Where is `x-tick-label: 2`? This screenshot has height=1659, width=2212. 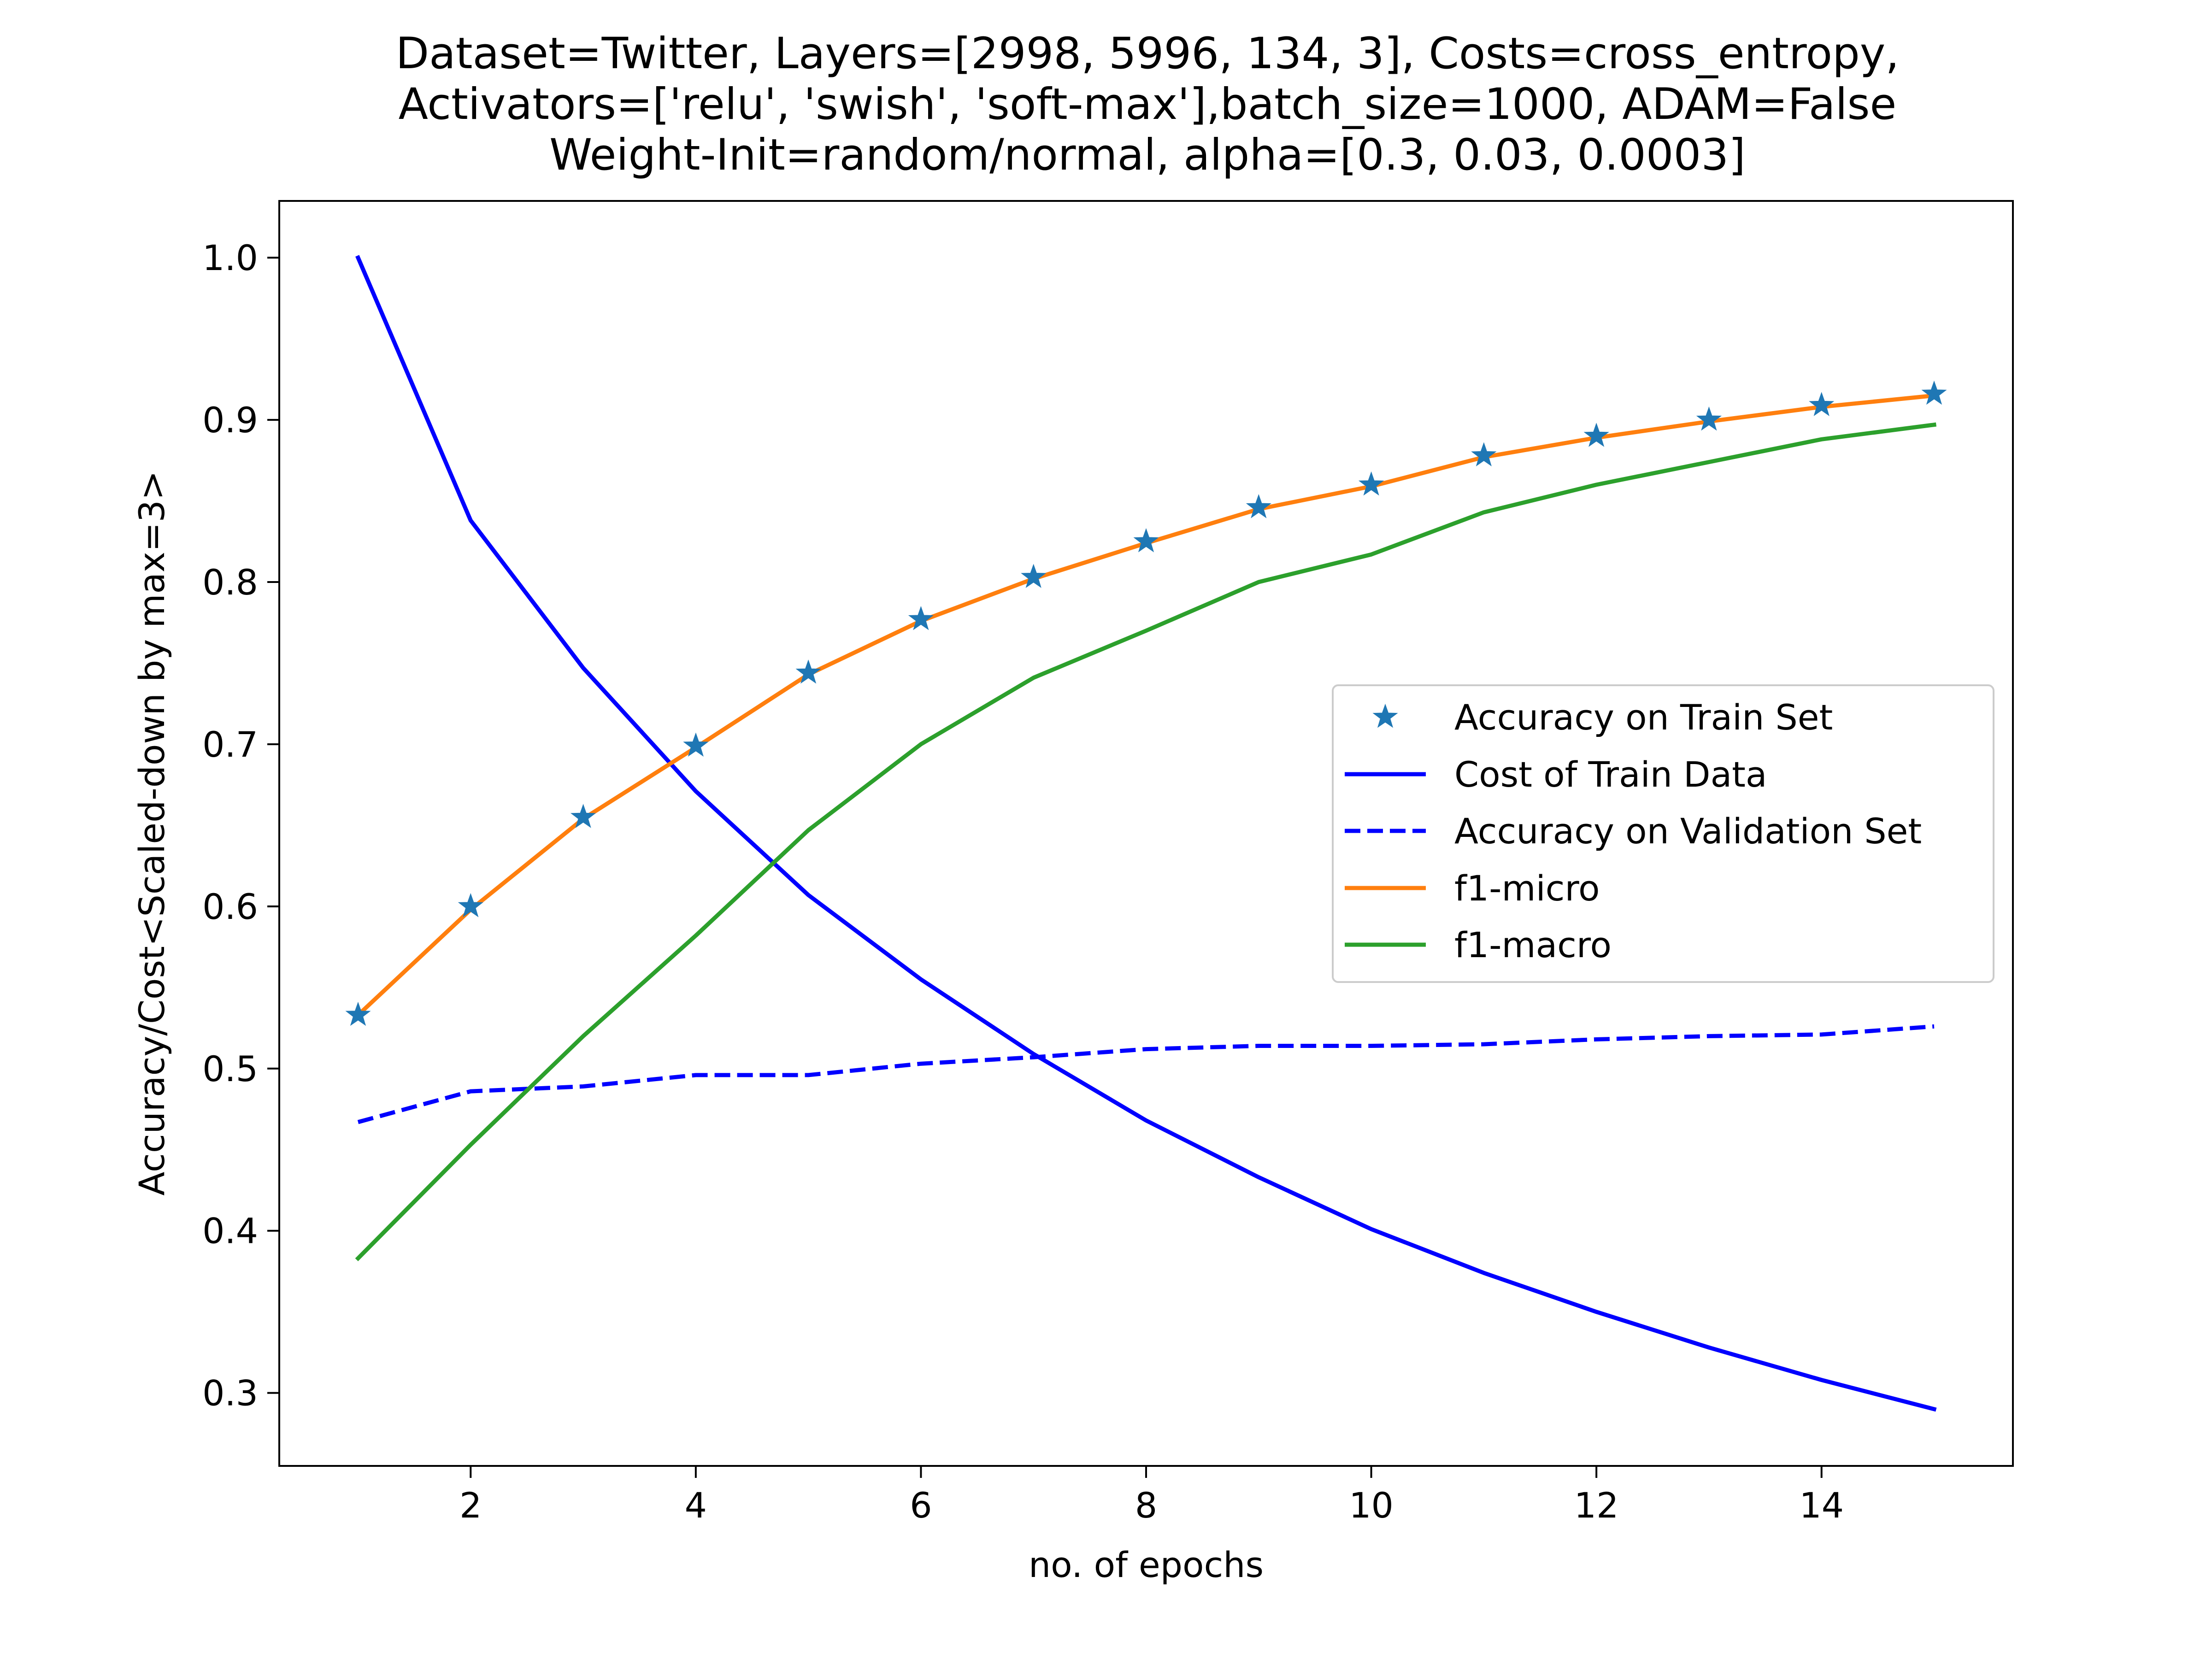
x-tick-label: 2 is located at coordinates (470, 1505).